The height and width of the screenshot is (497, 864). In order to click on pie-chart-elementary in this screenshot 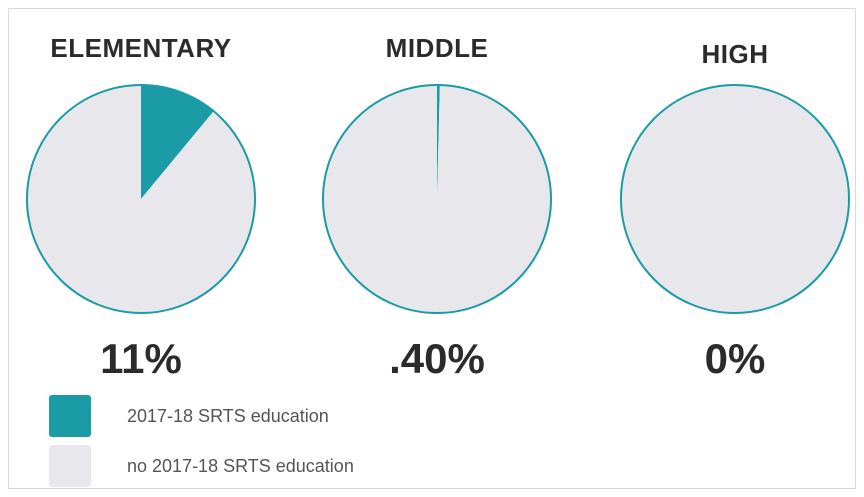, I will do `click(141, 199)`.